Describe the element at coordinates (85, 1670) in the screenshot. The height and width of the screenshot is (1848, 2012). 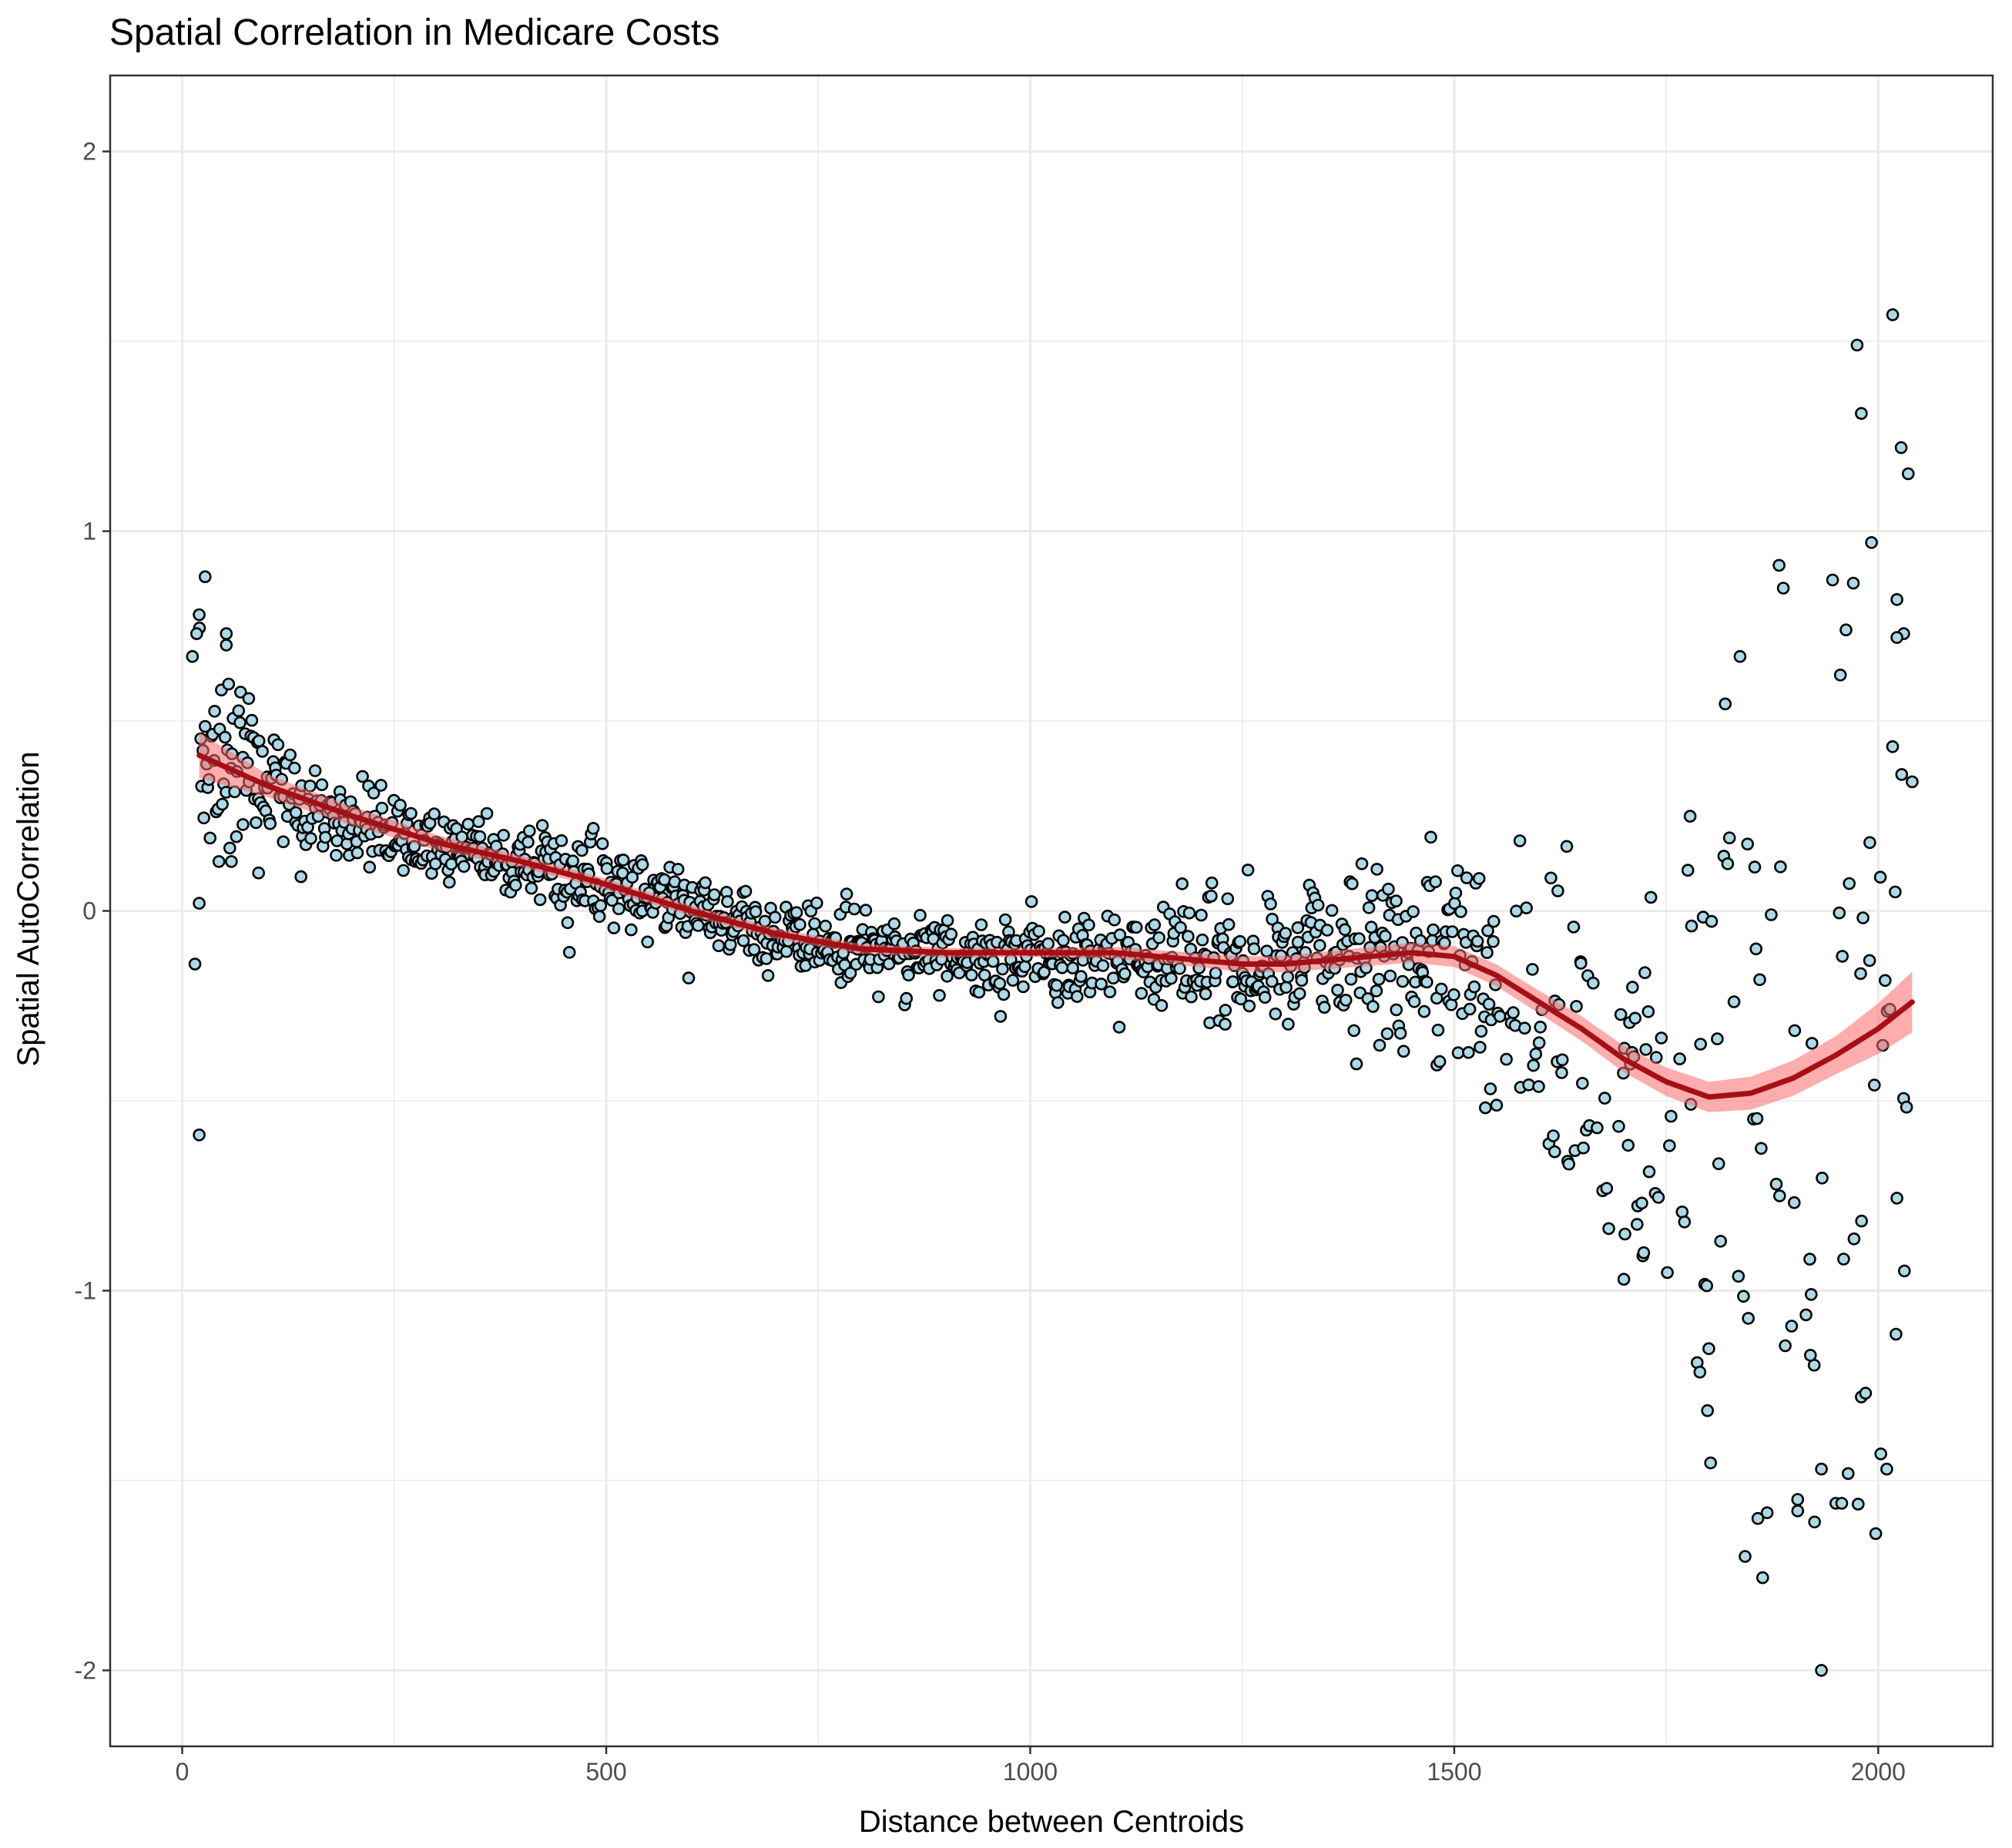
I see `y-tick-label: -2` at that location.